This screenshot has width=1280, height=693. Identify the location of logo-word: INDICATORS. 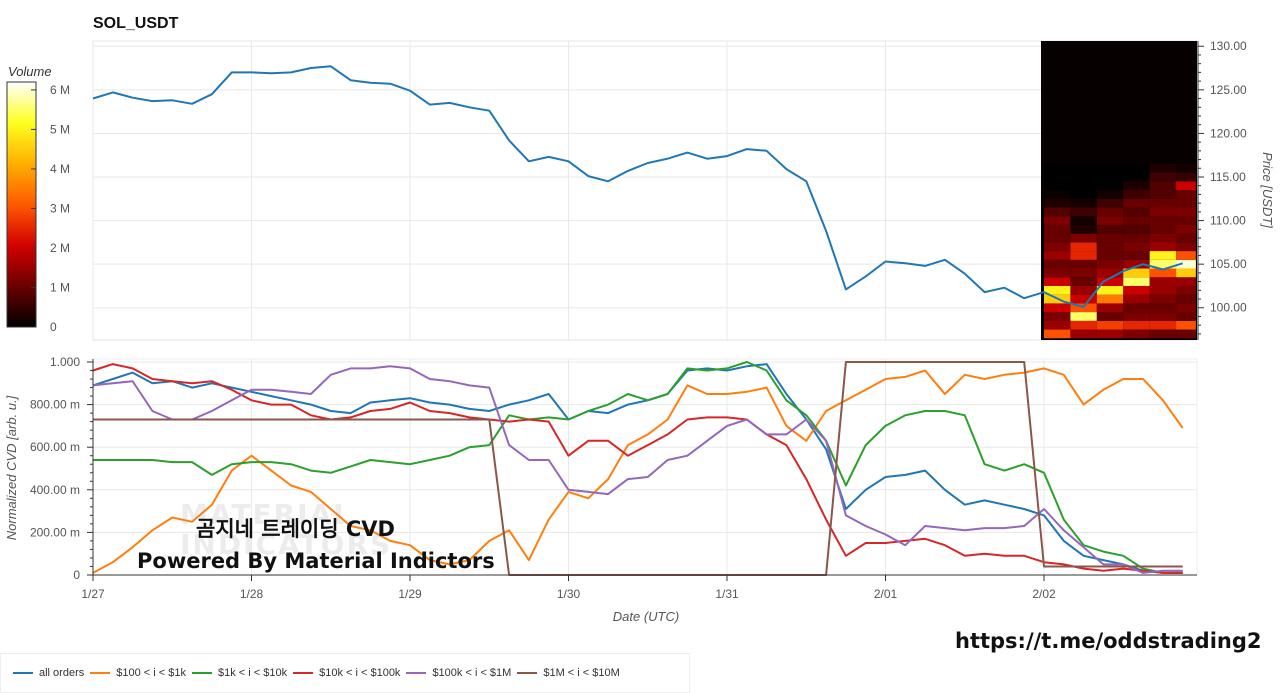
(286, 544).